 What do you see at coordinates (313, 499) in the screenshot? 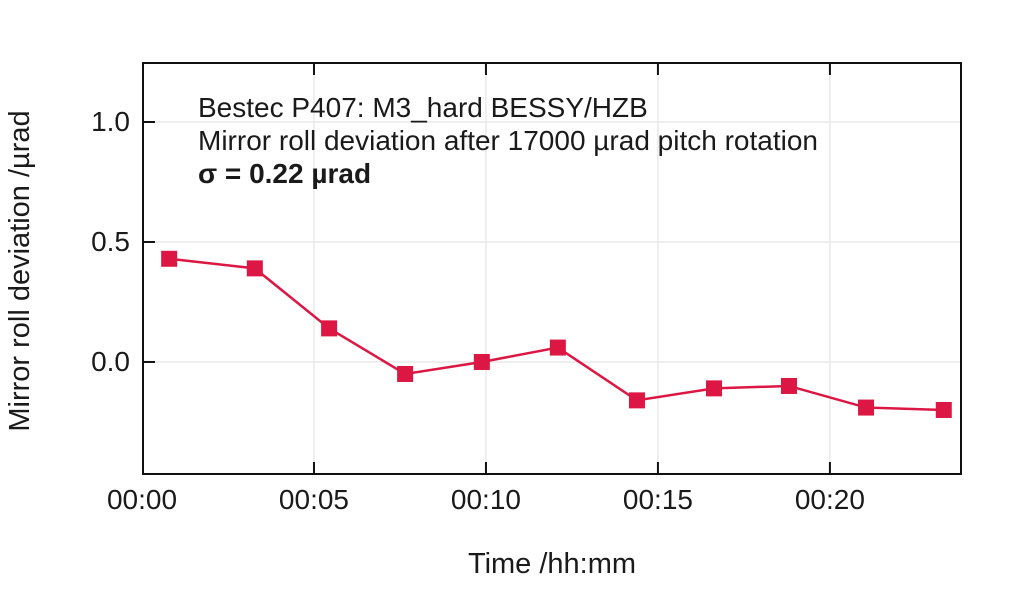
I see `x-tick-label: 00:05` at bounding box center [313, 499].